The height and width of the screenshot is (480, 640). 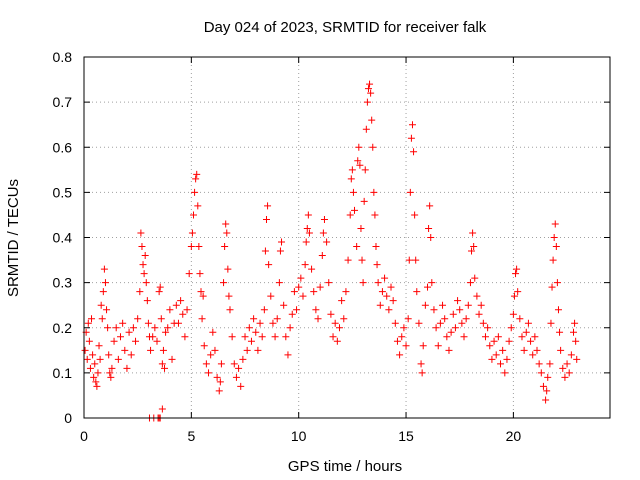 What do you see at coordinates (406, 436) in the screenshot?
I see `x-tick-label: 15` at bounding box center [406, 436].